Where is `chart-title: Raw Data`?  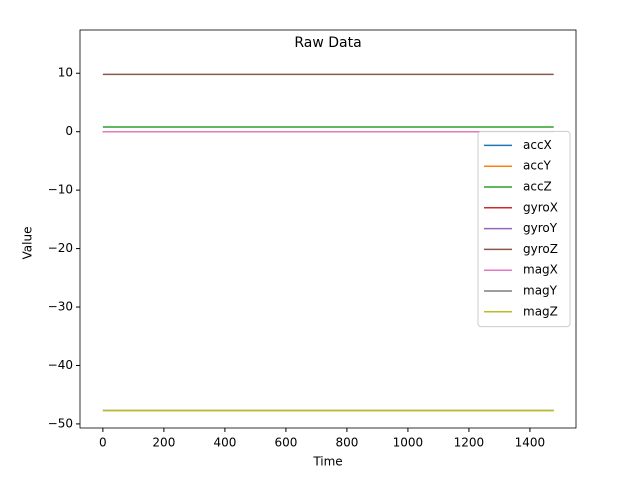 chart-title: Raw Data is located at coordinates (327, 43).